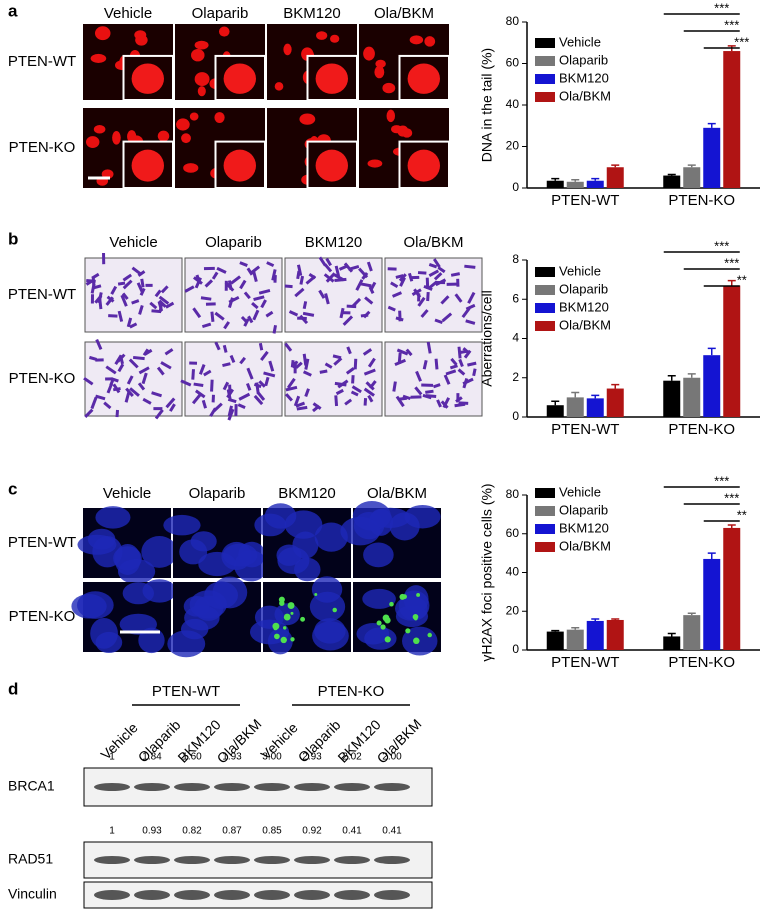 Image resolution: width=770 pixels, height=909 pixels. Describe the element at coordinates (30, 859) in the screenshot. I see `band-label: RAD51` at that location.